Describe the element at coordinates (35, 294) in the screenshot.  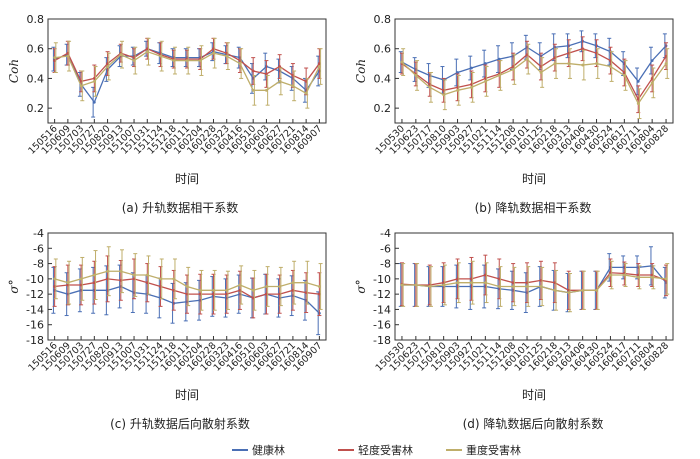
I see `y-tick-label: -12` at that location.